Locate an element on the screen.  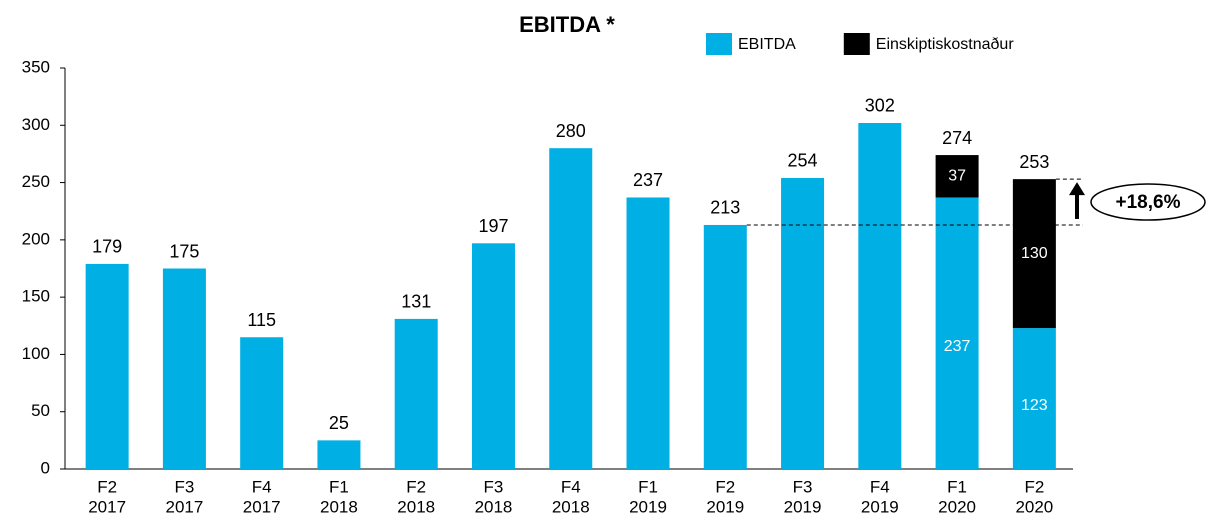
y-tick-label: 50 is located at coordinates (40, 410).